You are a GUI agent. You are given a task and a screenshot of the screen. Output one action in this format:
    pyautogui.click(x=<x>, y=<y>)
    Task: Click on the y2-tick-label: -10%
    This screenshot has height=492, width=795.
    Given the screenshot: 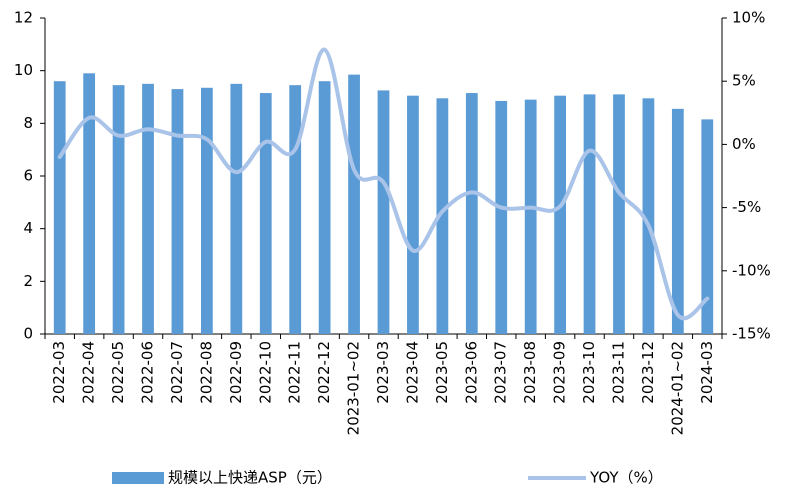 What is the action you would take?
    pyautogui.click(x=751, y=270)
    